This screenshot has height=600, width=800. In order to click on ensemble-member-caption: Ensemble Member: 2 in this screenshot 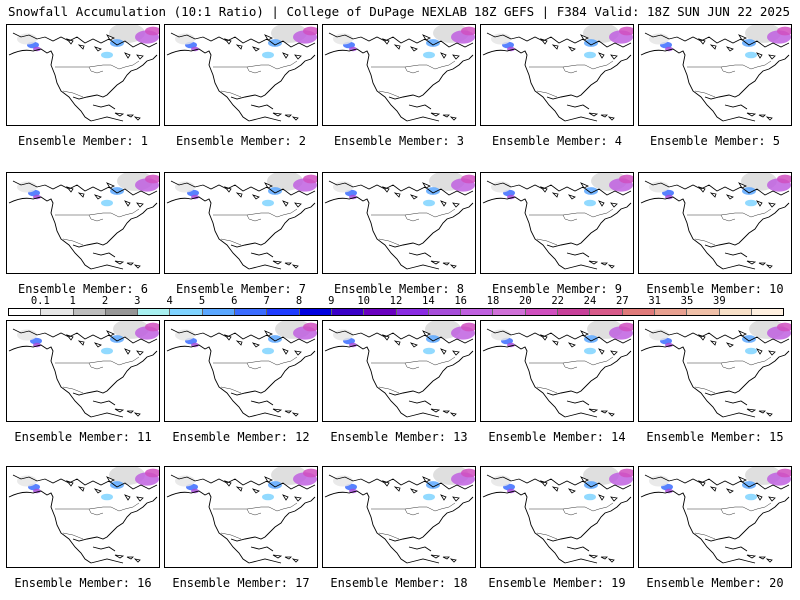, I will do `click(241, 141)`.